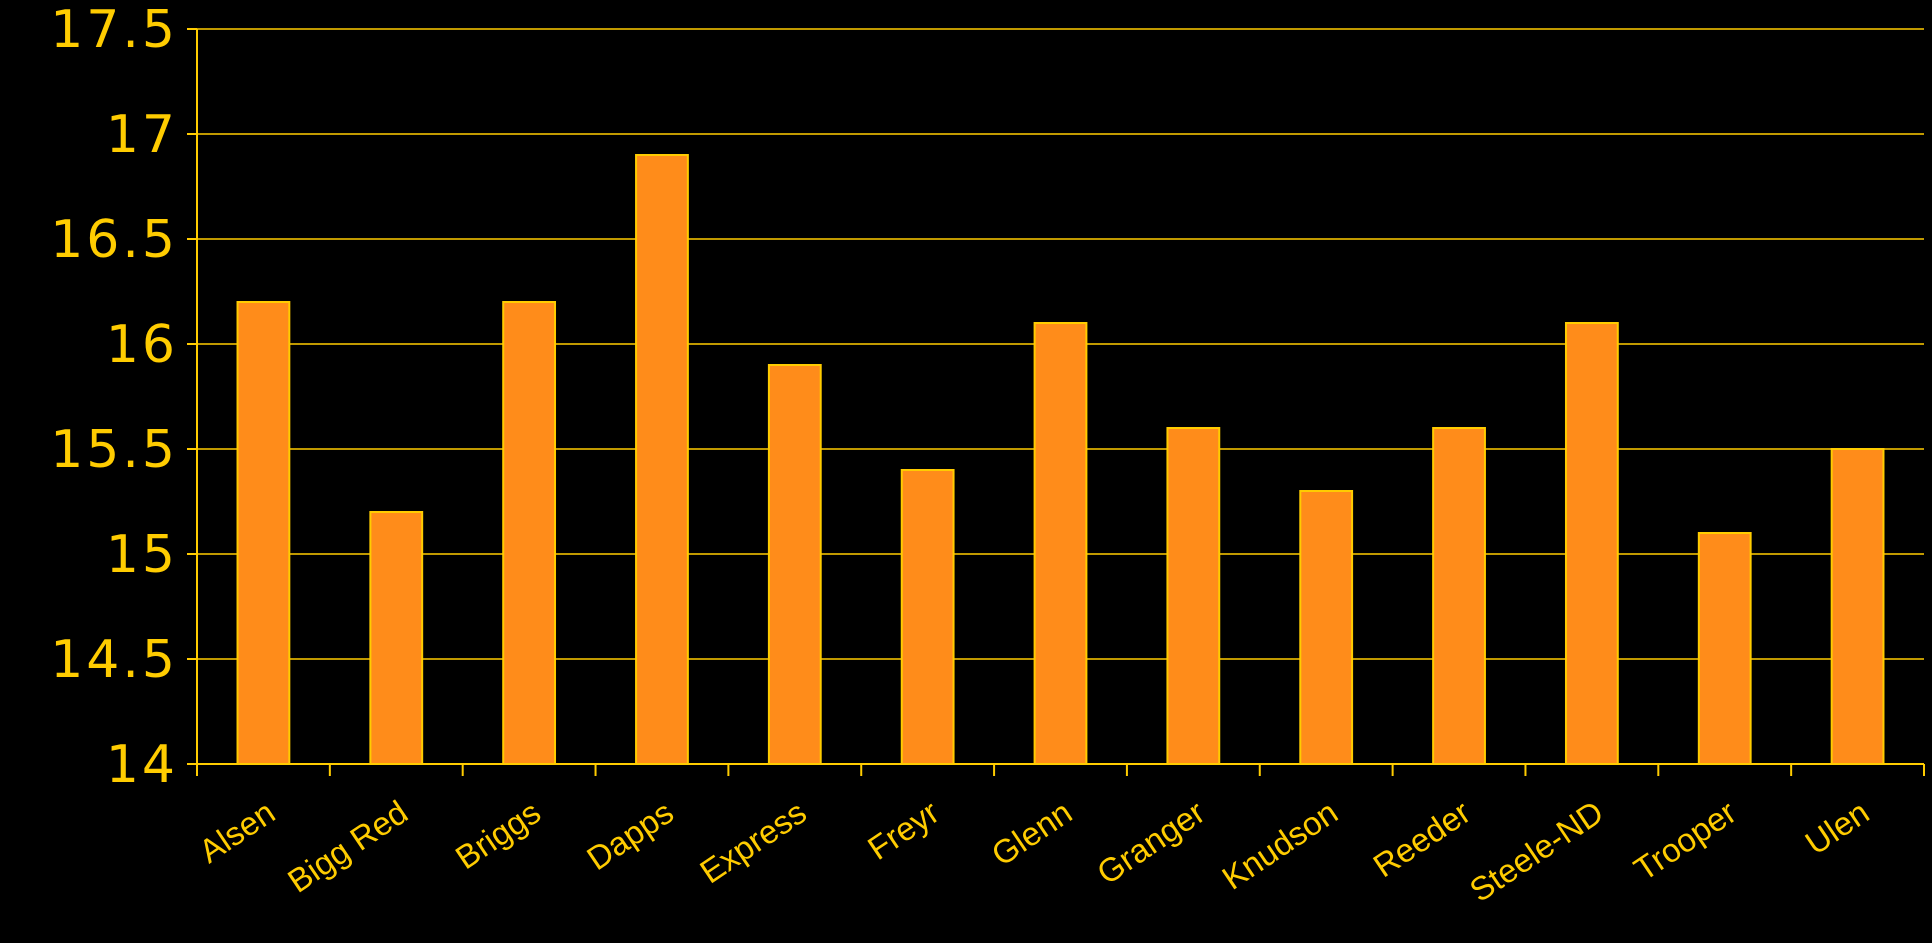  What do you see at coordinates (142, 555) in the screenshot?
I see `y-tick-label: 15` at bounding box center [142, 555].